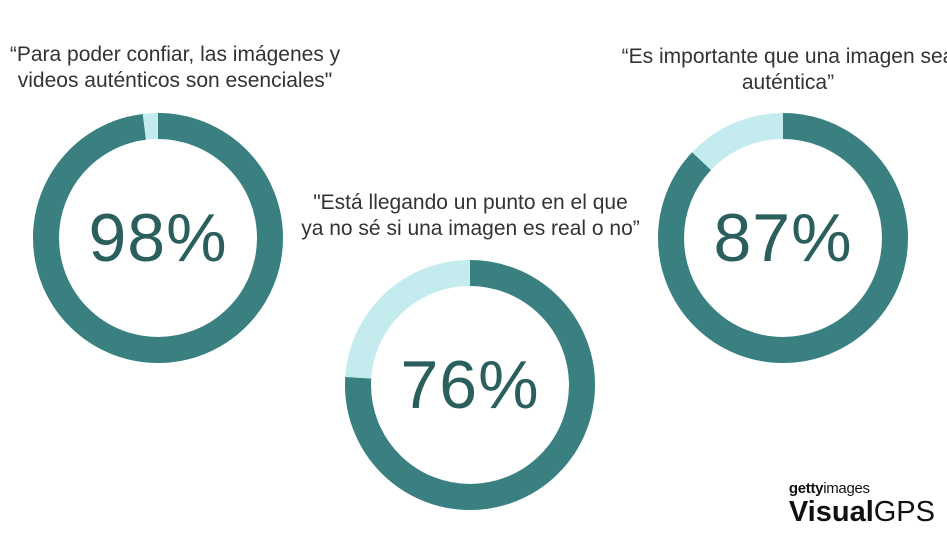  I want to click on chart-1-donut-svg, so click(158, 238).